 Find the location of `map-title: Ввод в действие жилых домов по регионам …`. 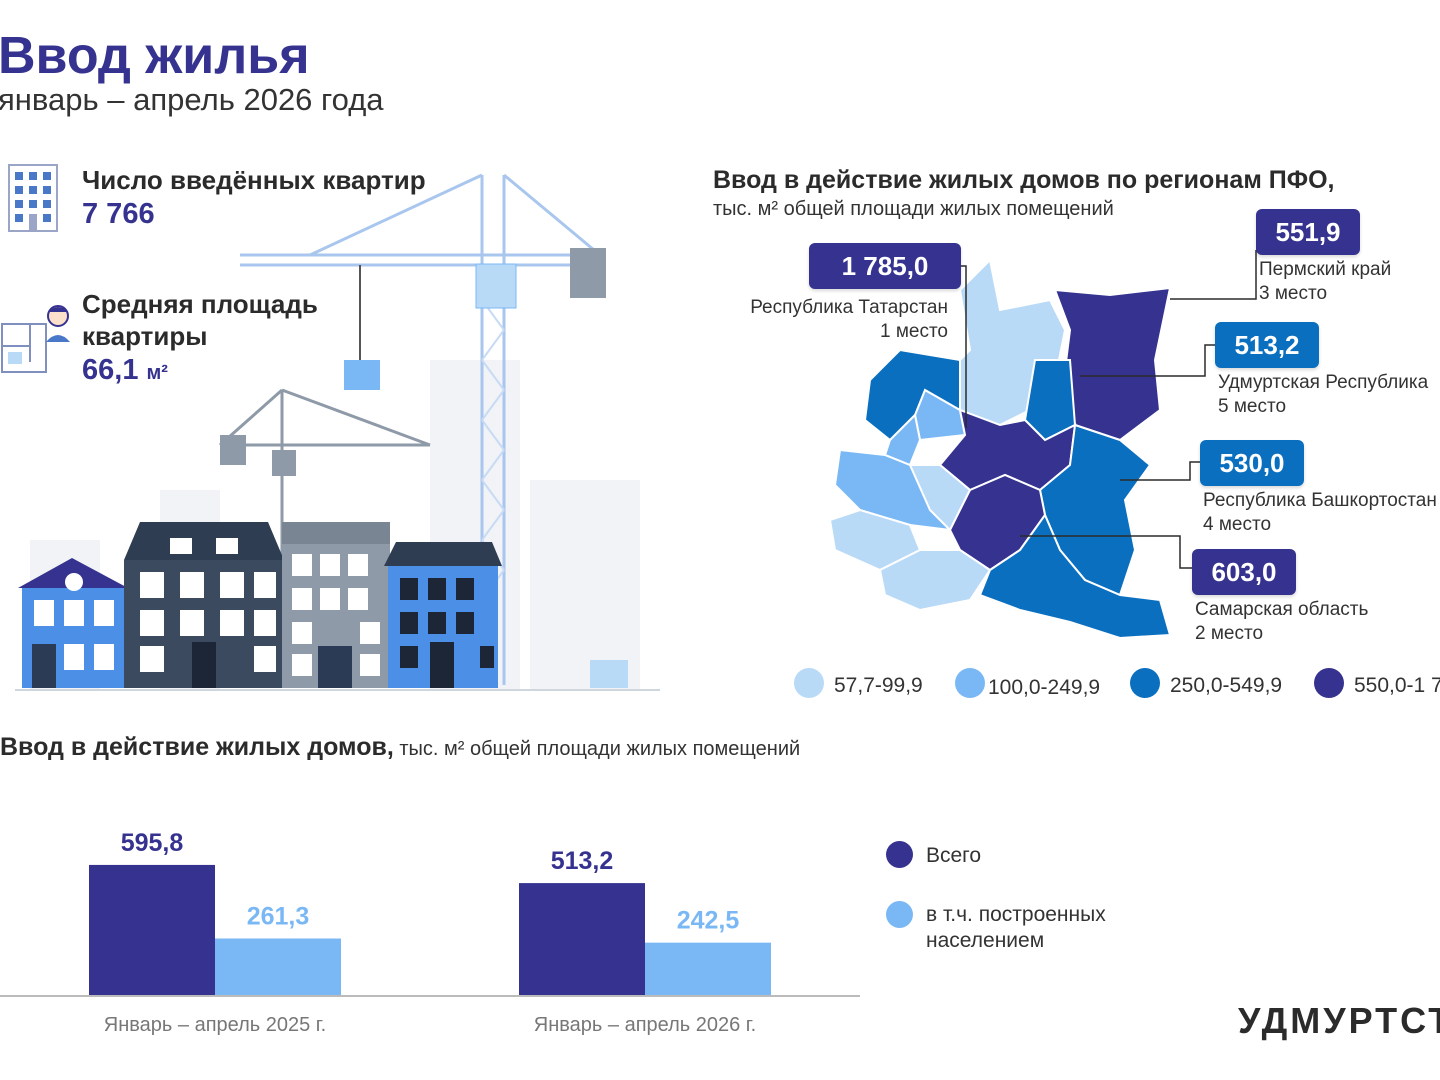

map-title: Ввод в действие жилых домов по регионам … is located at coordinates (1024, 180).